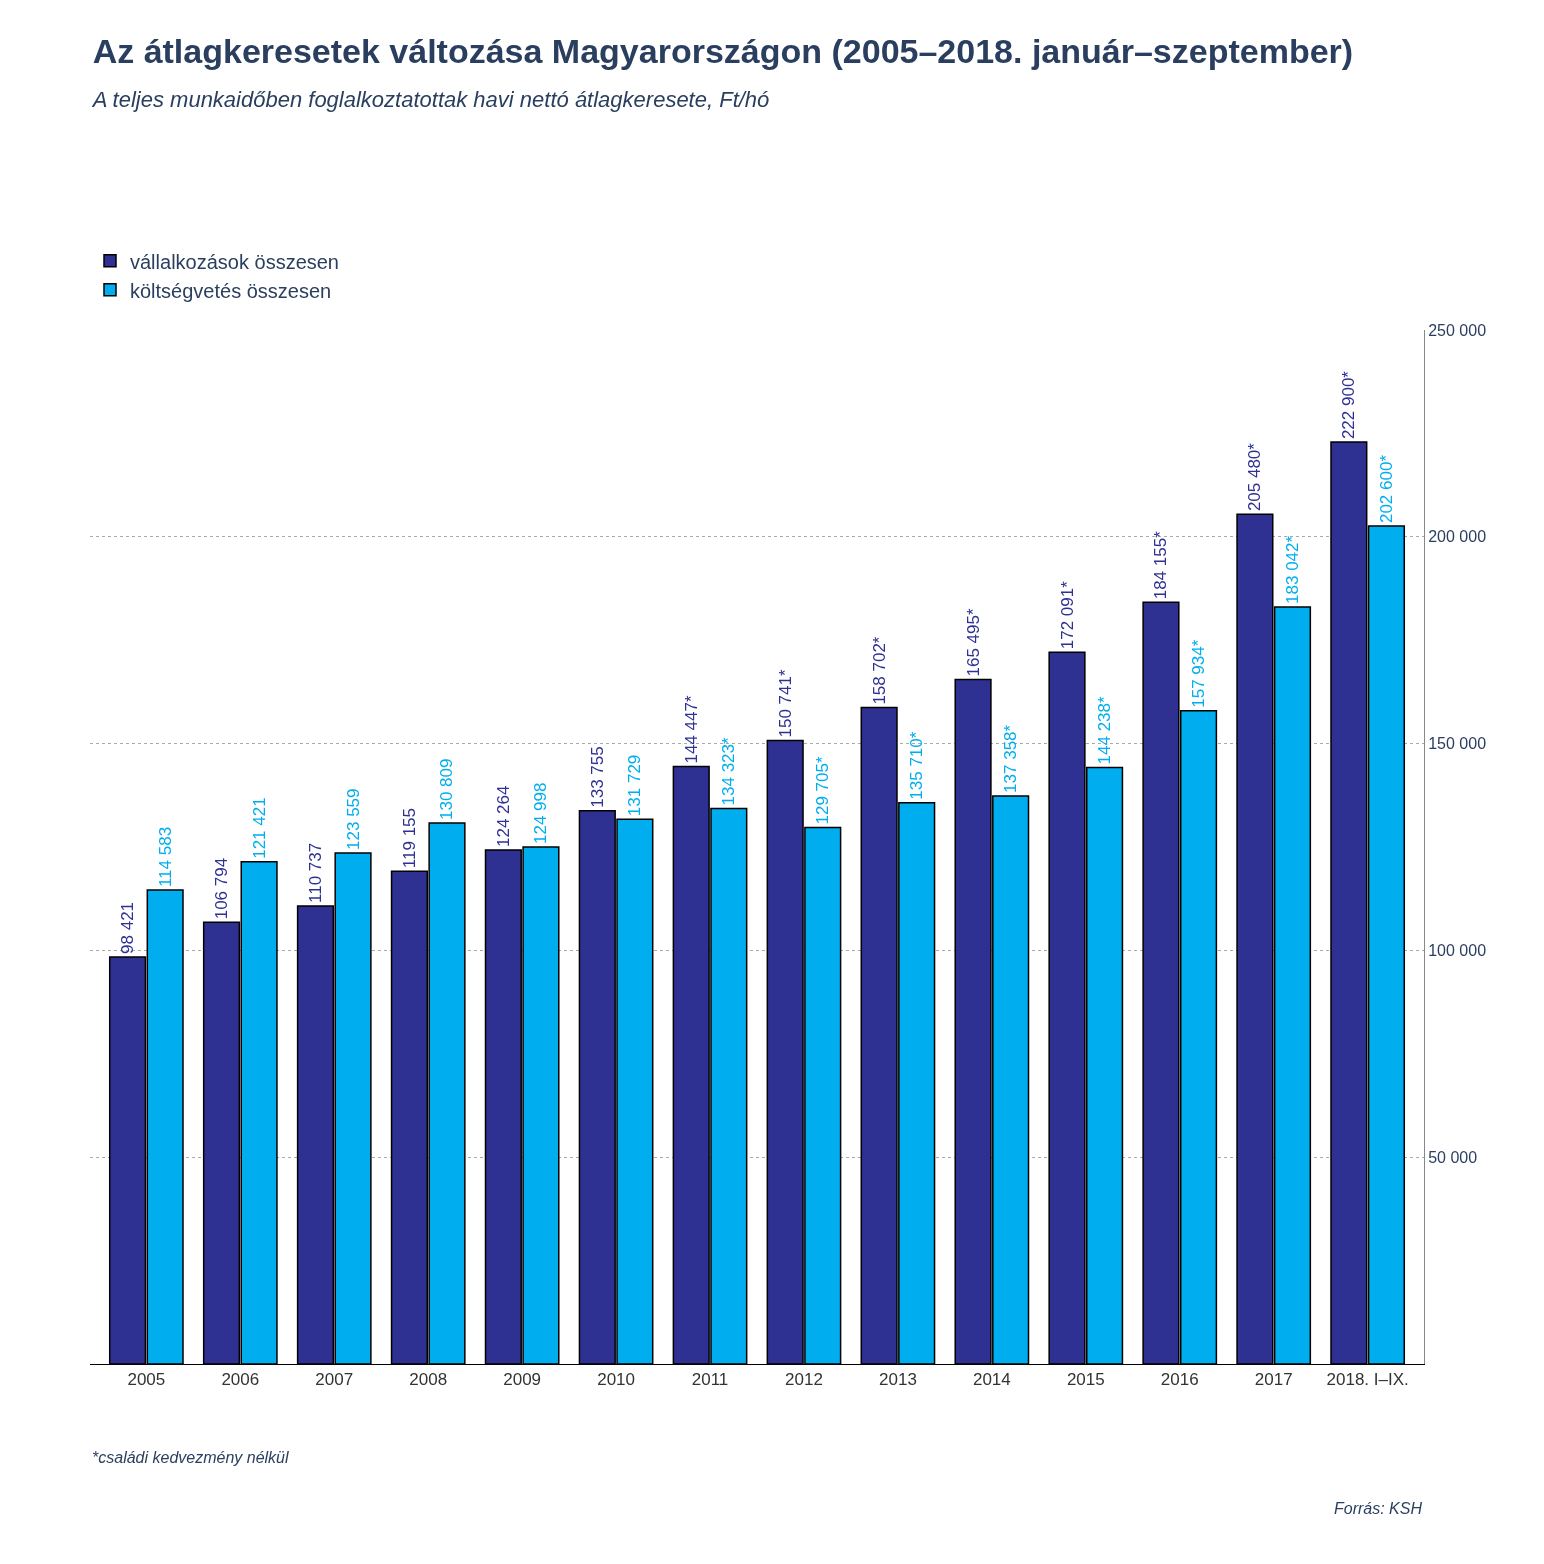 Image resolution: width=1544 pixels, height=1564 pixels. Describe the element at coordinates (430, 99) in the screenshot. I see `chart-subtitle: A teljes munkaidőben foglalkoztatottak havi nettó átlagkeresete, Ft/hó` at that location.